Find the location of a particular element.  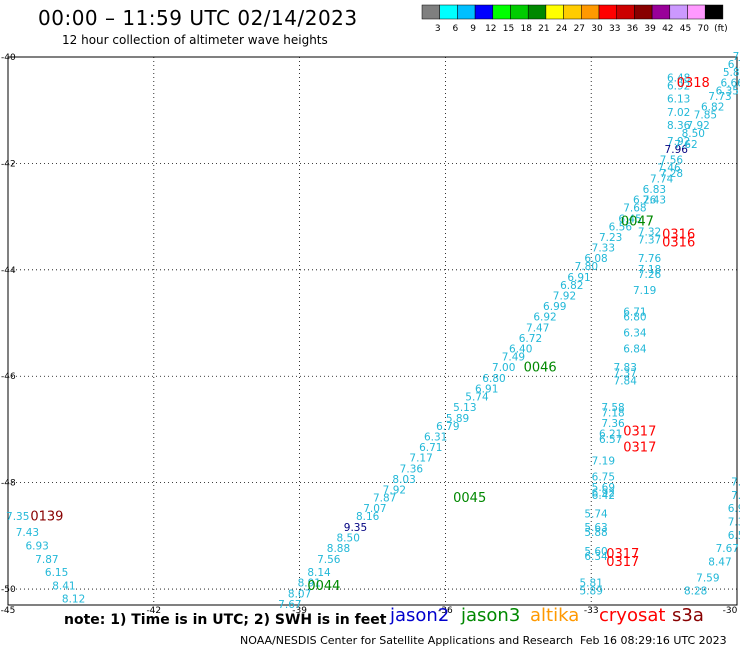

pass-number-label: 0047 is located at coordinates (637, 221).